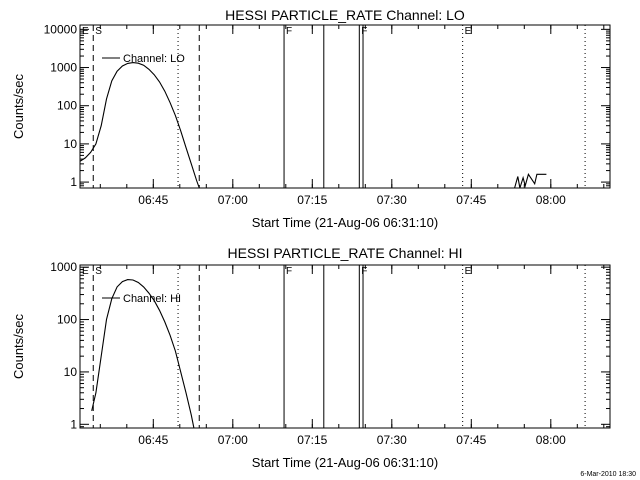 This screenshot has width=640, height=480. I want to click on chart-title: HESSI PARTICLE_RATE Channel: HI, so click(345, 253).